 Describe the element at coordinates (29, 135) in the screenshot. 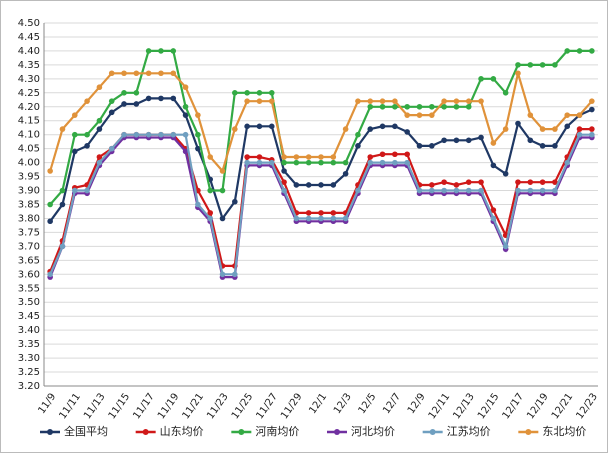

I see `y-tick-label: 4.10` at that location.